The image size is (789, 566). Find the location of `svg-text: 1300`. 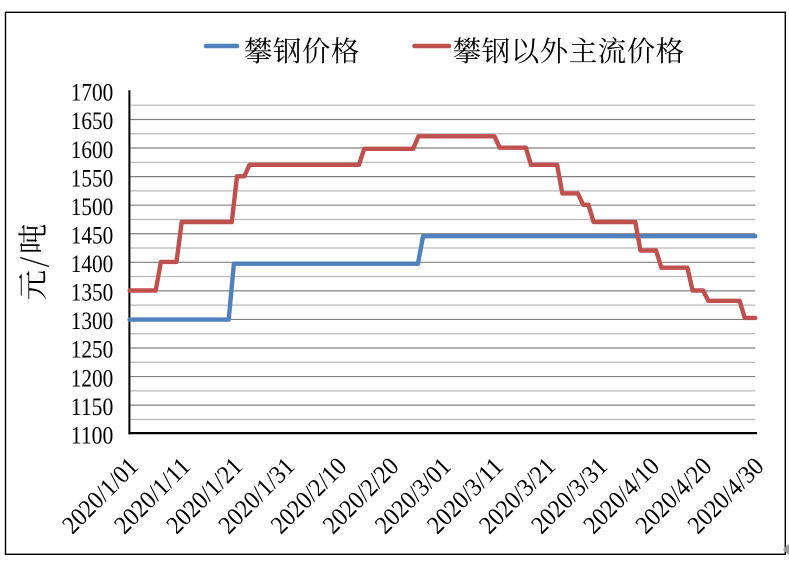

svg-text: 1300 is located at coordinates (92, 320).